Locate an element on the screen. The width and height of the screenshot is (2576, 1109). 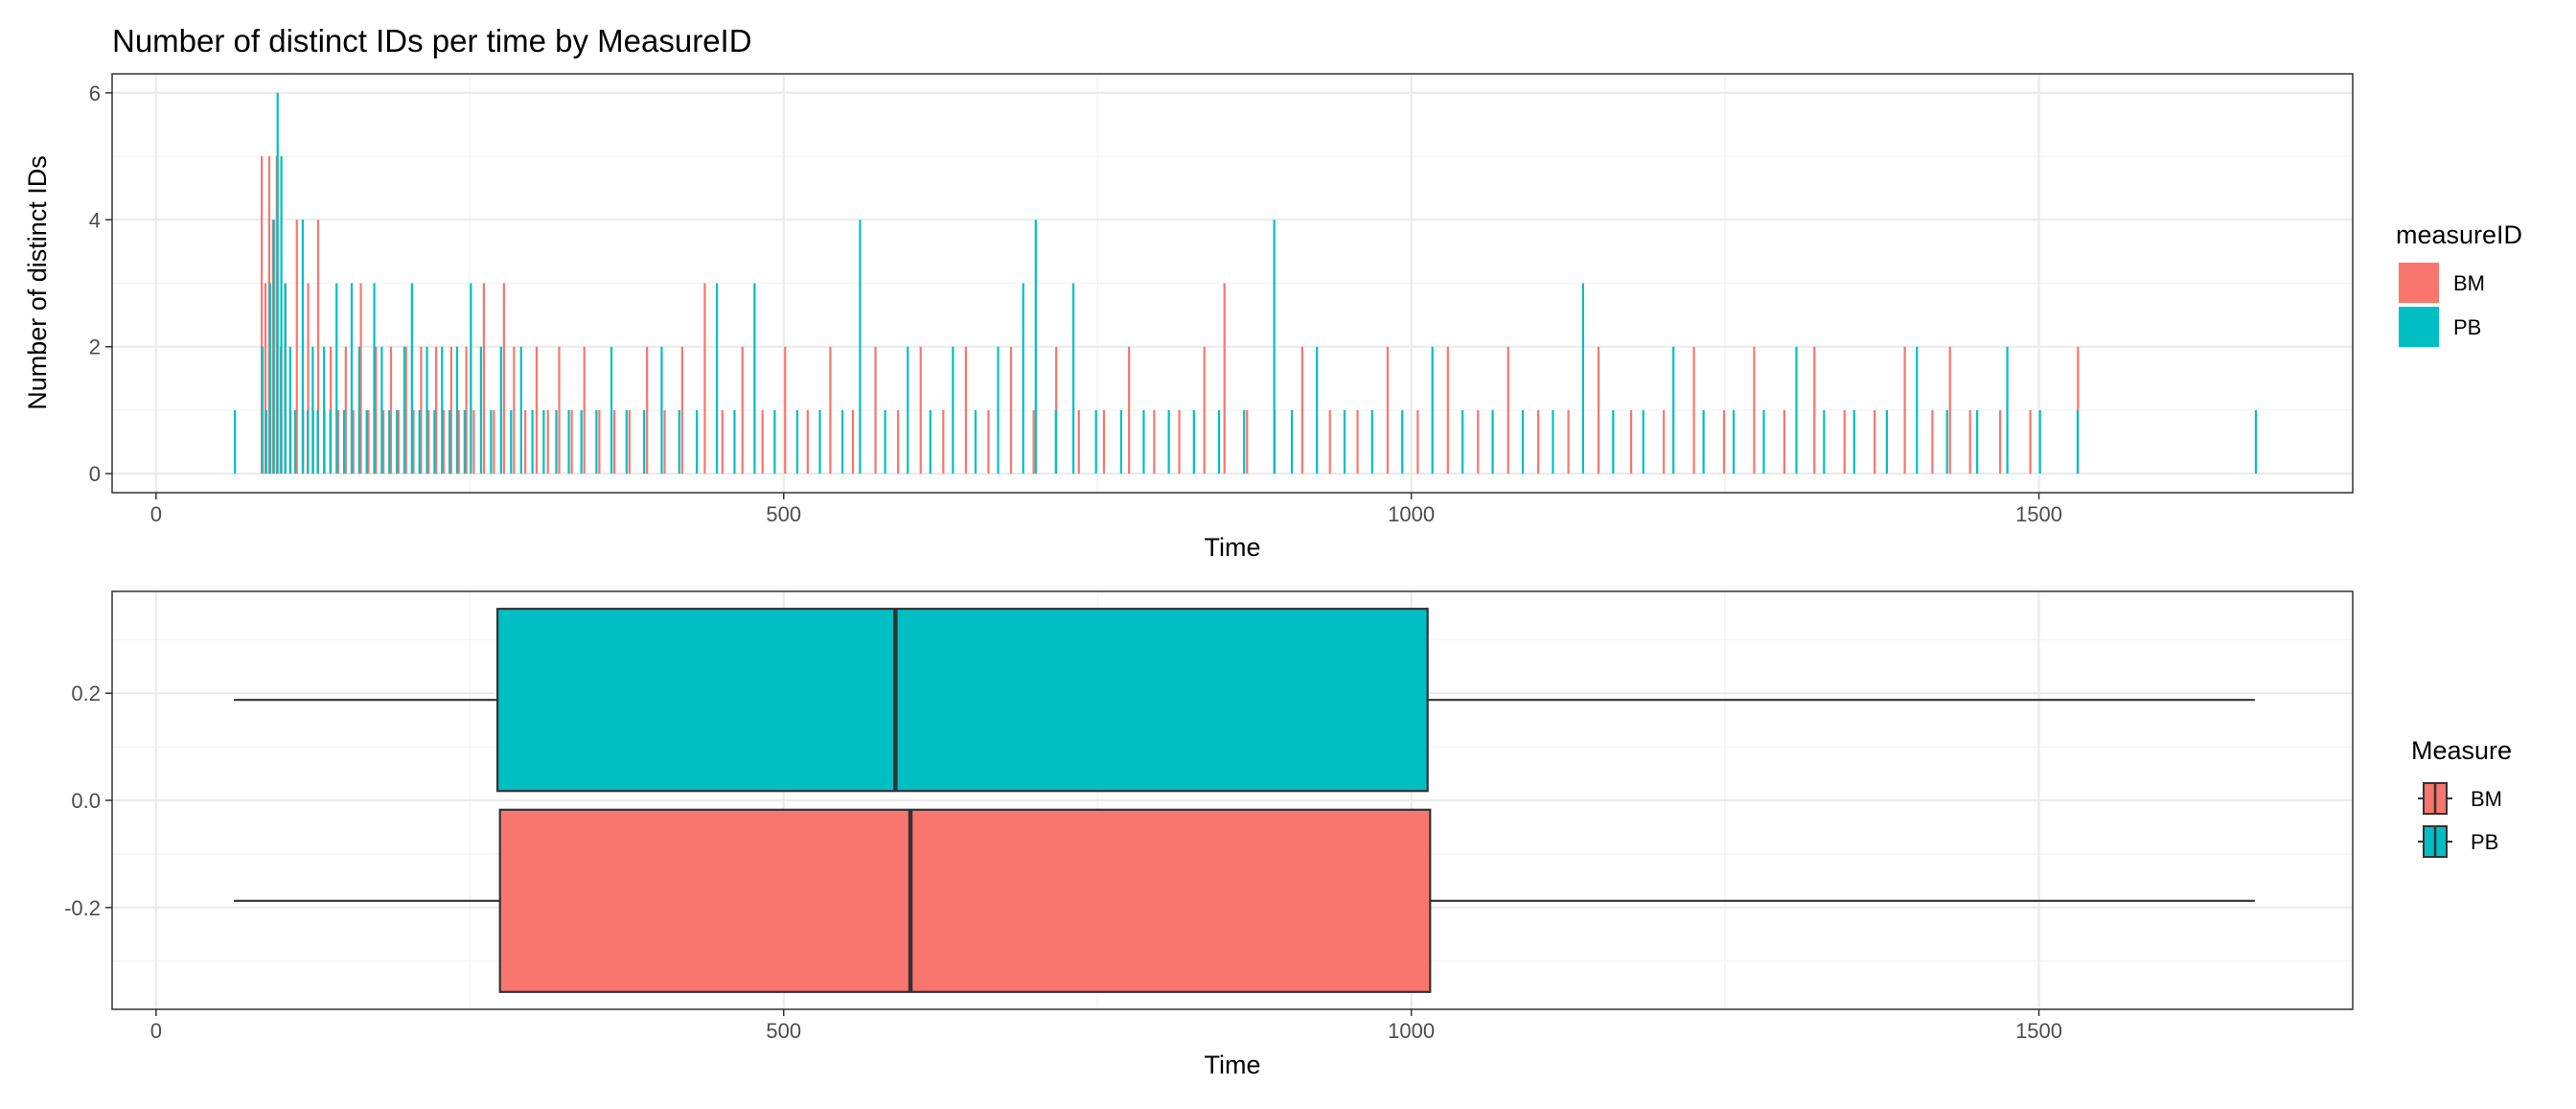
top-x-tick-label: 1500 is located at coordinates (2038, 514).